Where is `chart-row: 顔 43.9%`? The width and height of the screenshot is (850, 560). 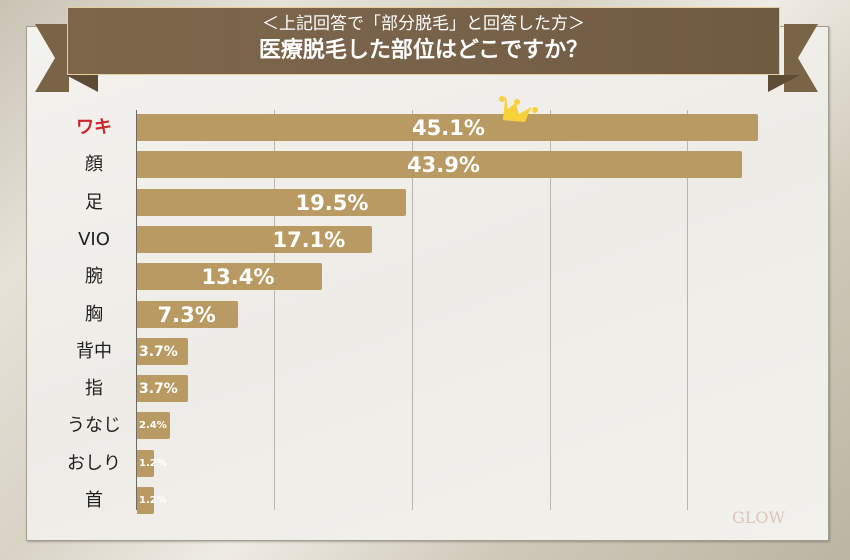
chart-row: 顔 43.9% is located at coordinates (425, 165).